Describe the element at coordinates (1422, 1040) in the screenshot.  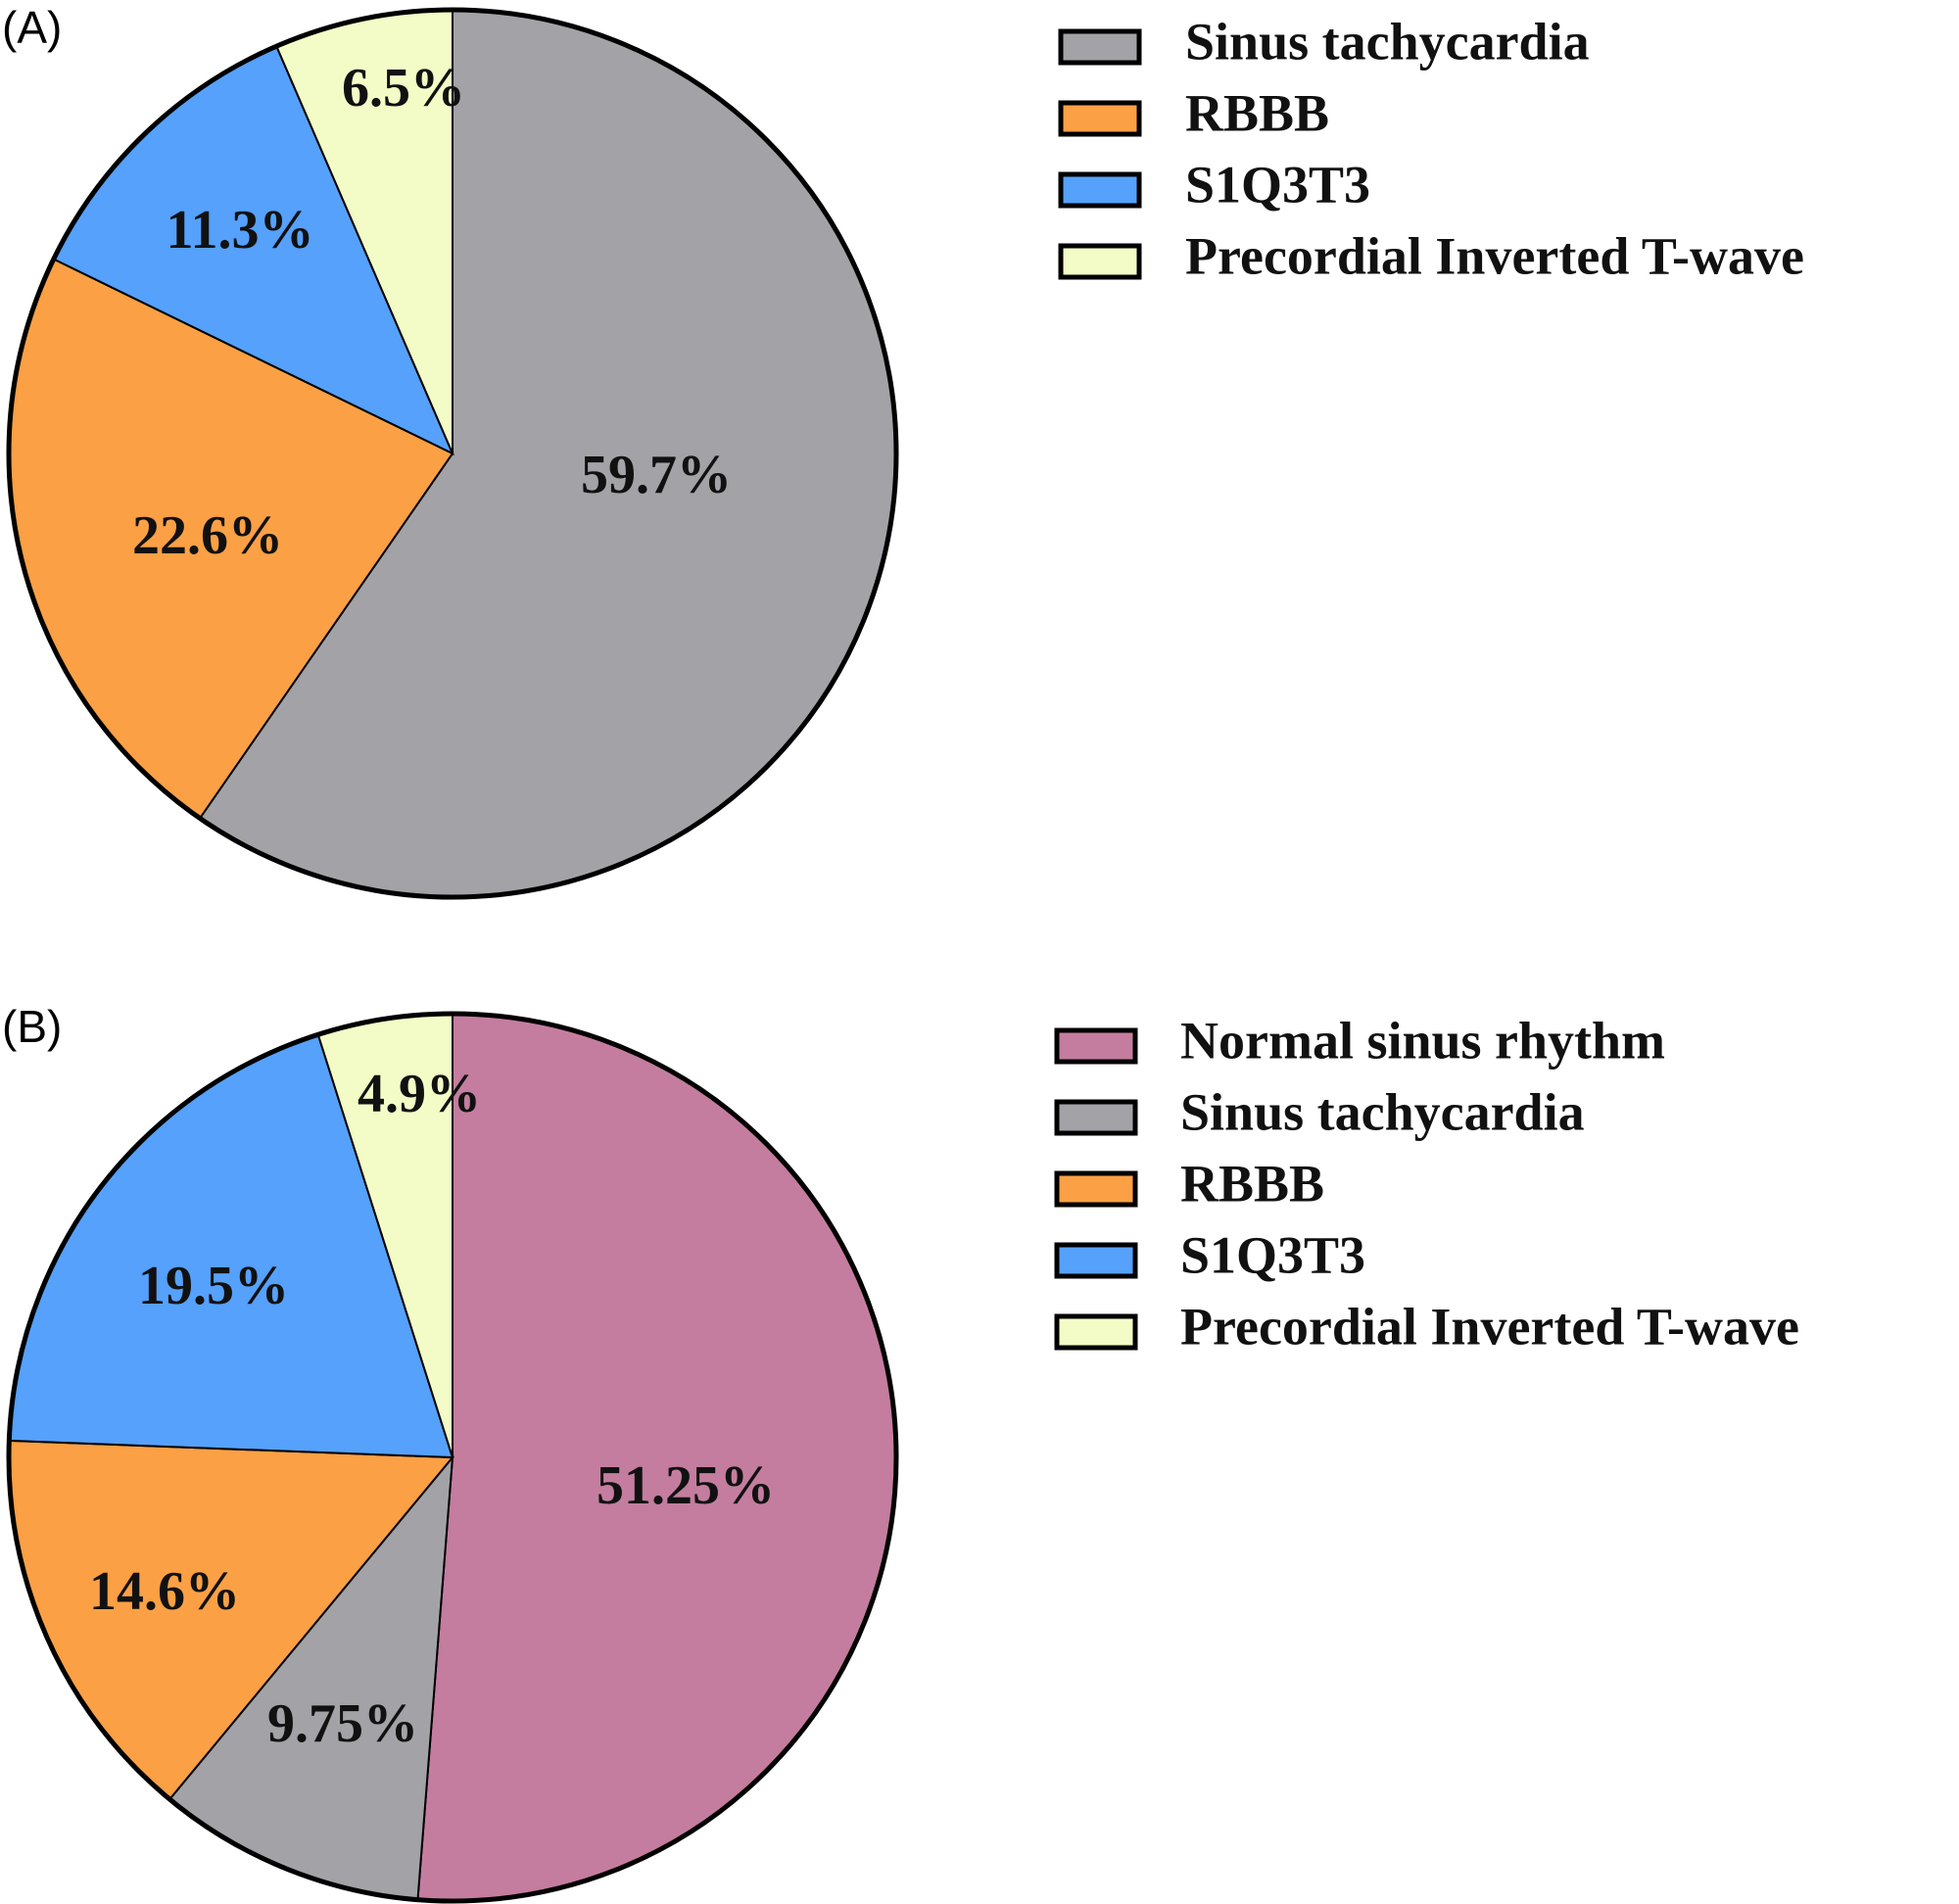
I see `legend-label-normal-sinus-rhythm: Normal sinus rhythm` at that location.